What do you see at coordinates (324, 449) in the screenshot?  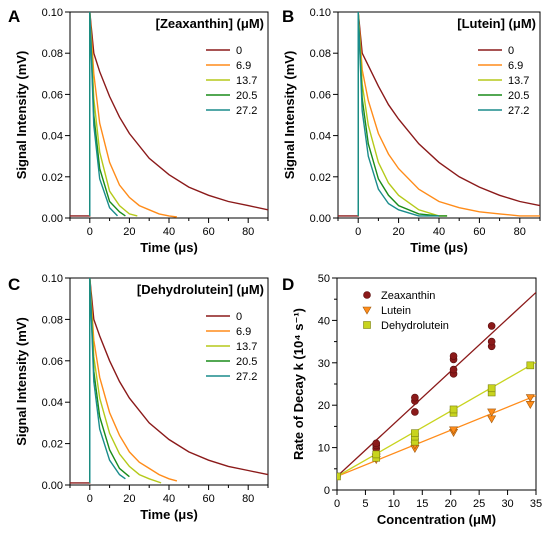 I see `y-tick-label: 10` at bounding box center [324, 449].